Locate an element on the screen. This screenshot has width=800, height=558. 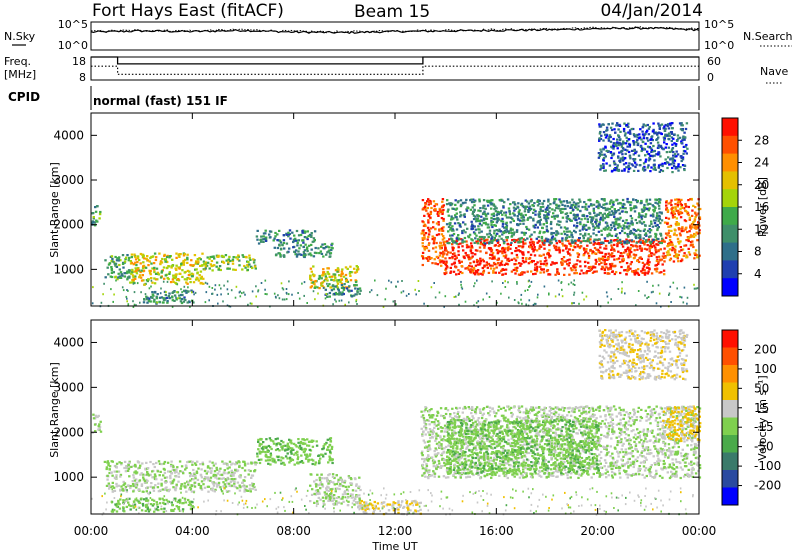
freq-label-line1: Freq. is located at coordinates (17, 61).